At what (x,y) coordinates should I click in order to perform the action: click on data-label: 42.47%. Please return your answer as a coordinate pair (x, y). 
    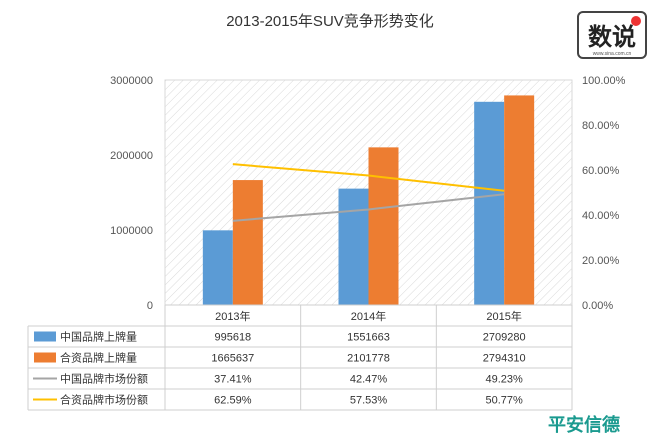
    Looking at the image, I should click on (369, 380).